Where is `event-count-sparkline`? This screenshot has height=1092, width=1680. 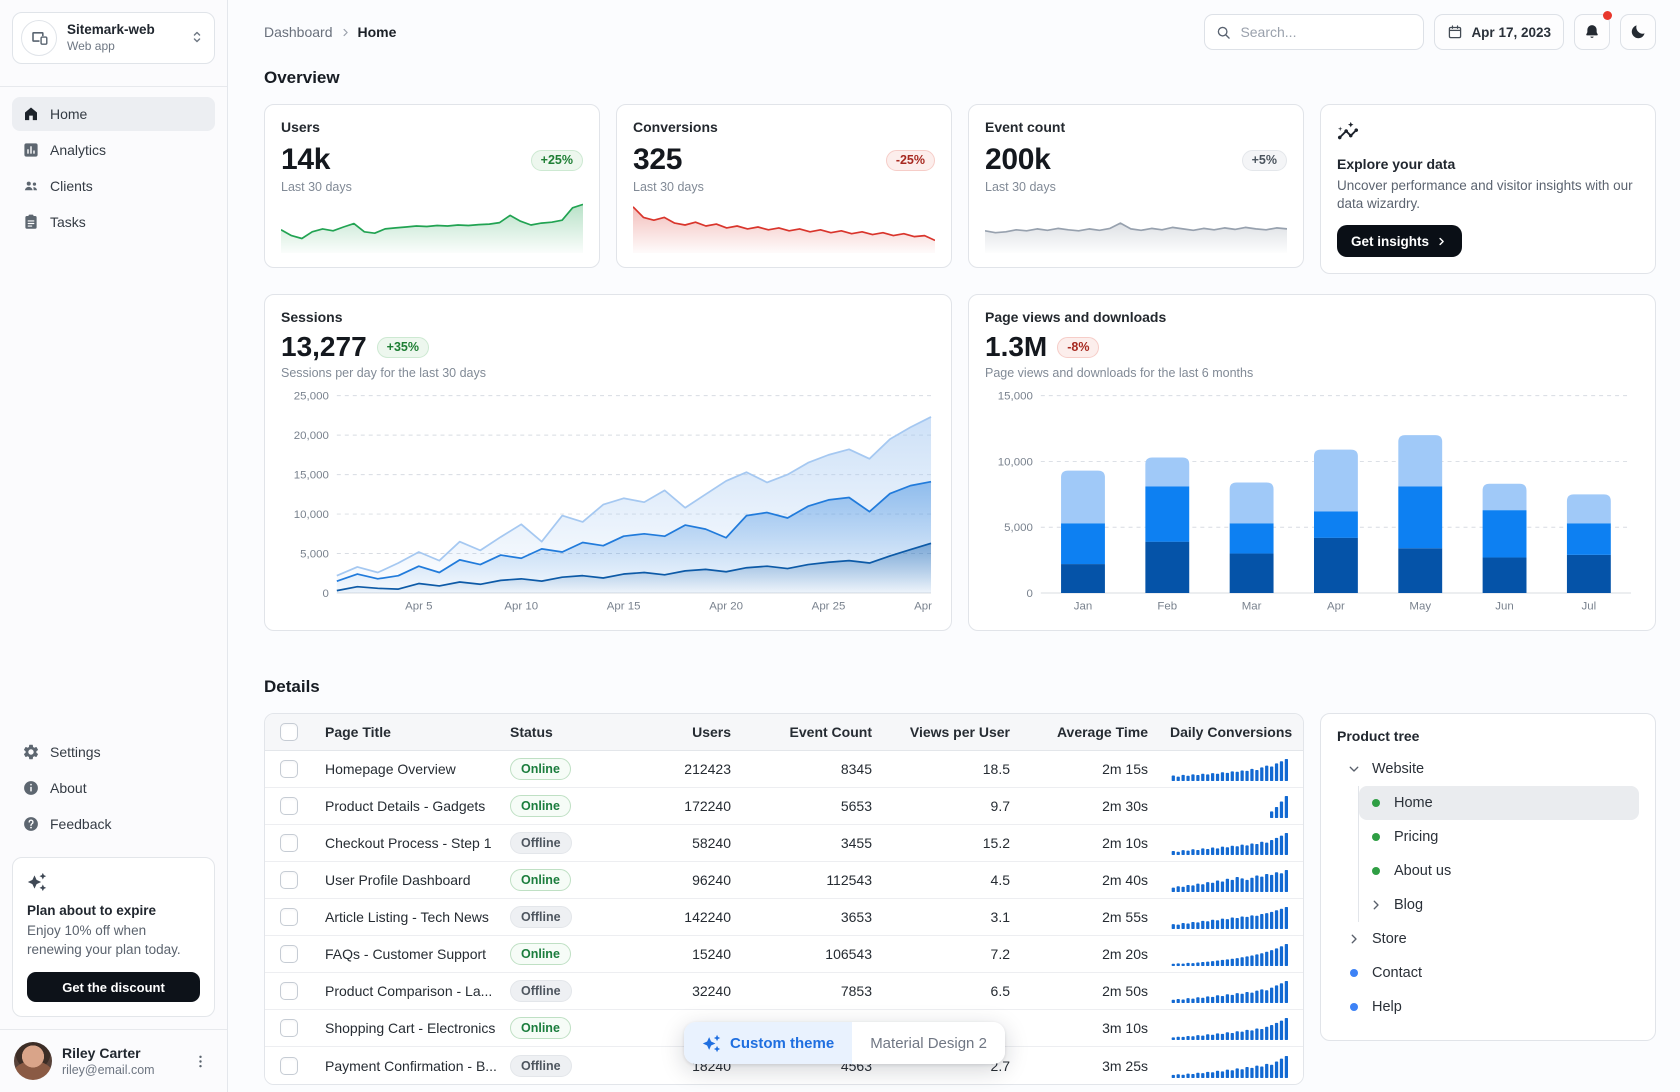 event-count-sparkline is located at coordinates (1136, 237).